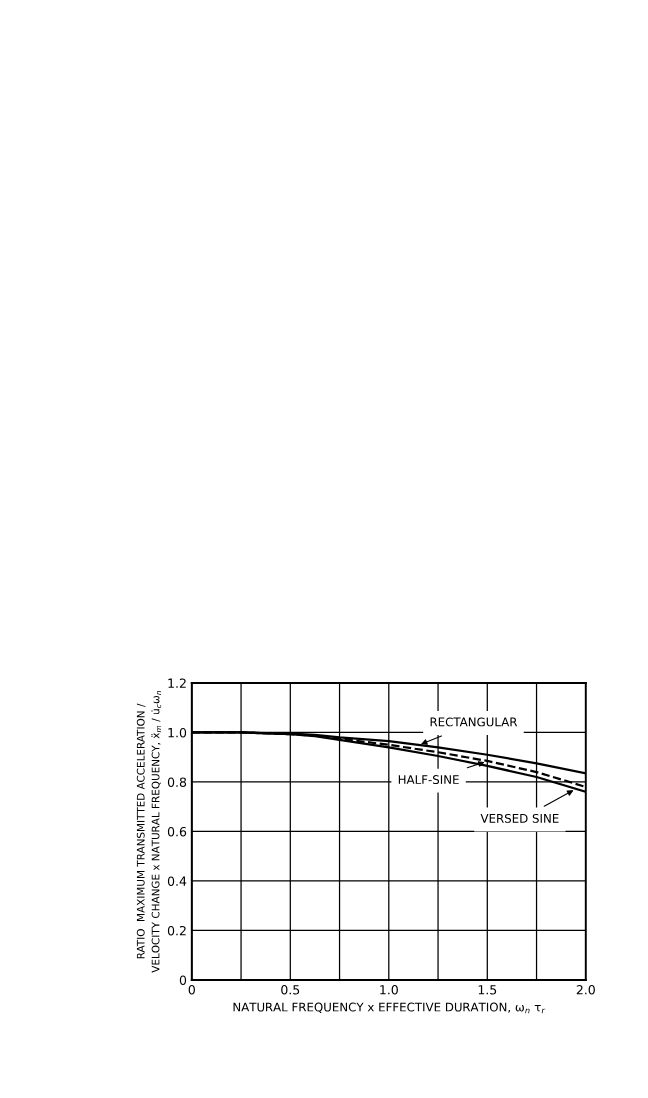 This screenshot has width=648, height=1098. What do you see at coordinates (177, 881) in the screenshot?
I see `y-tick-label: 0.4` at bounding box center [177, 881].